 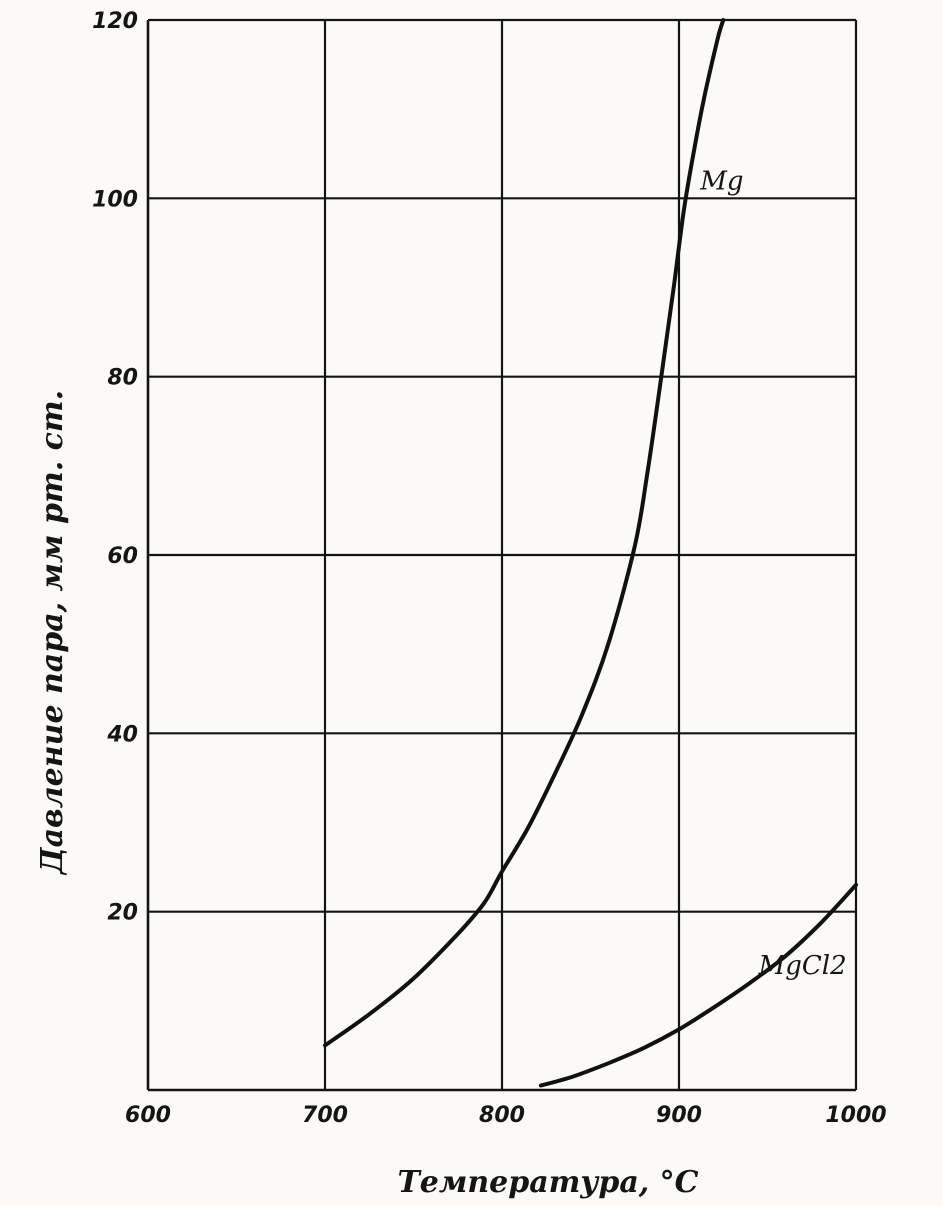 I want to click on y-tick-label: 120, so click(x=115, y=21).